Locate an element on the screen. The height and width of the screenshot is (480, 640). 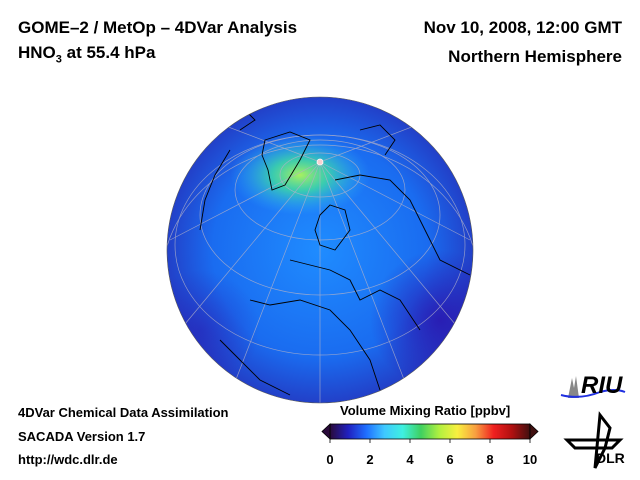
colorbar-over-arrow is located at coordinates (534, 431).